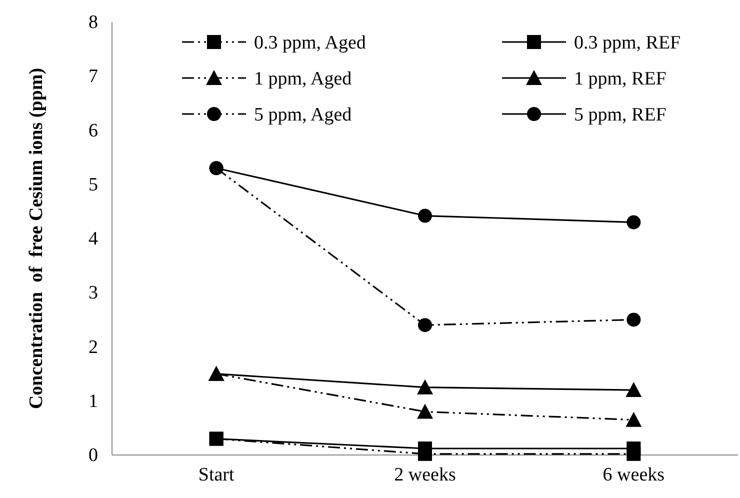 The width and height of the screenshot is (740, 498). What do you see at coordinates (93, 185) in the screenshot?
I see `y-tick-label: 5` at bounding box center [93, 185].